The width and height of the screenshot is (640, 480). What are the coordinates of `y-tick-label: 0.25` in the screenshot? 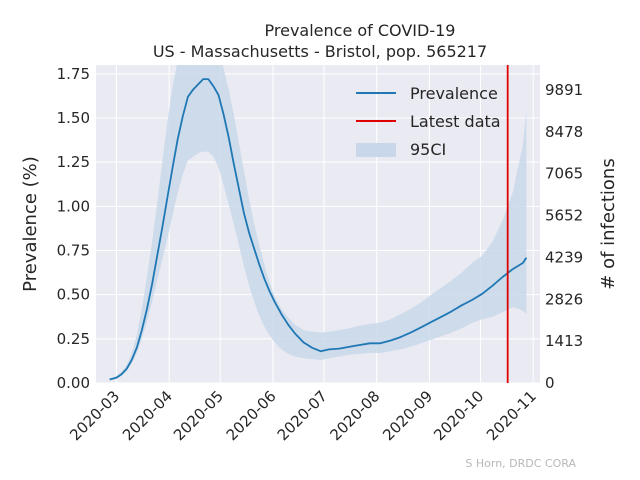 It's located at (73, 339).